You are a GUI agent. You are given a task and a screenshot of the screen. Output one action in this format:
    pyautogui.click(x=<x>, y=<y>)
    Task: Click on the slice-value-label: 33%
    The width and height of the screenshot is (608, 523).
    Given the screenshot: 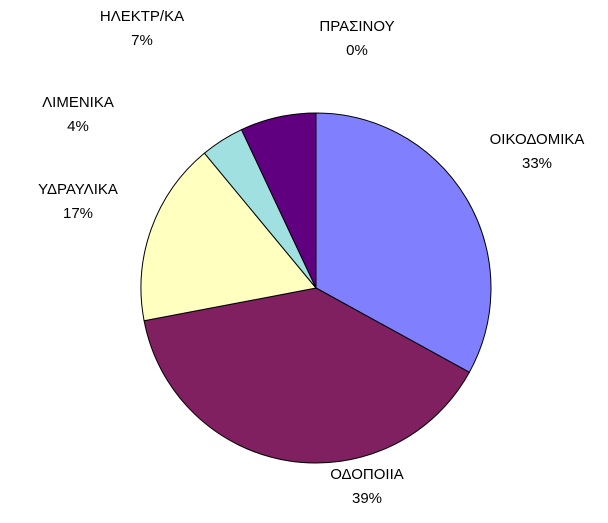 What is the action you would take?
    pyautogui.click(x=537, y=163)
    